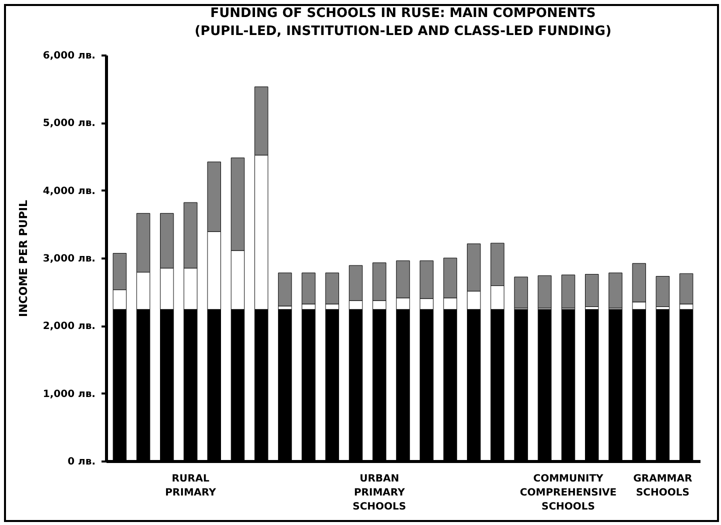 This screenshot has width=721, height=525. I want to click on y-tick-label: 0 лв., so click(82, 462).